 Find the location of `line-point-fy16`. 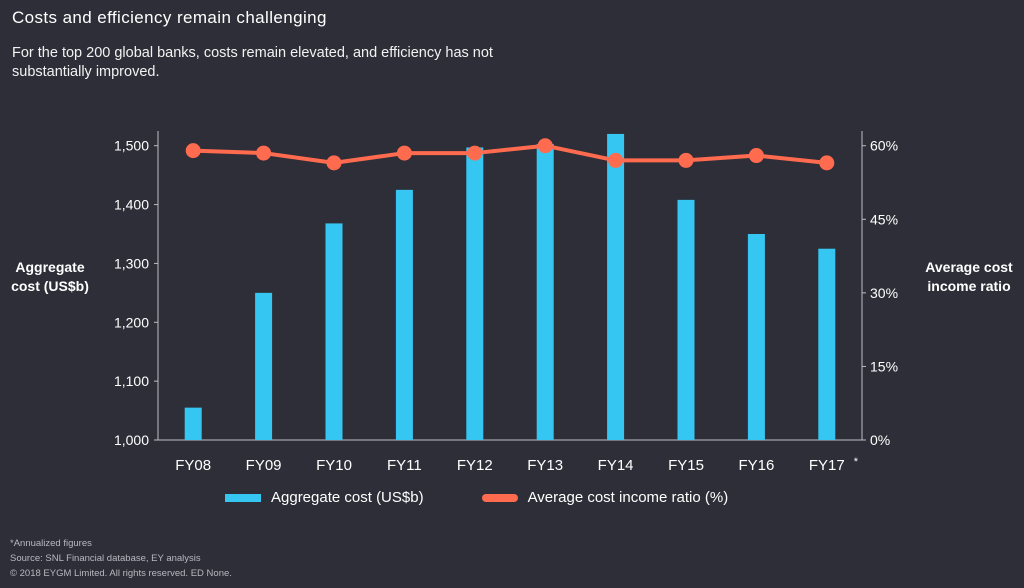

line-point-fy16 is located at coordinates (756, 156).